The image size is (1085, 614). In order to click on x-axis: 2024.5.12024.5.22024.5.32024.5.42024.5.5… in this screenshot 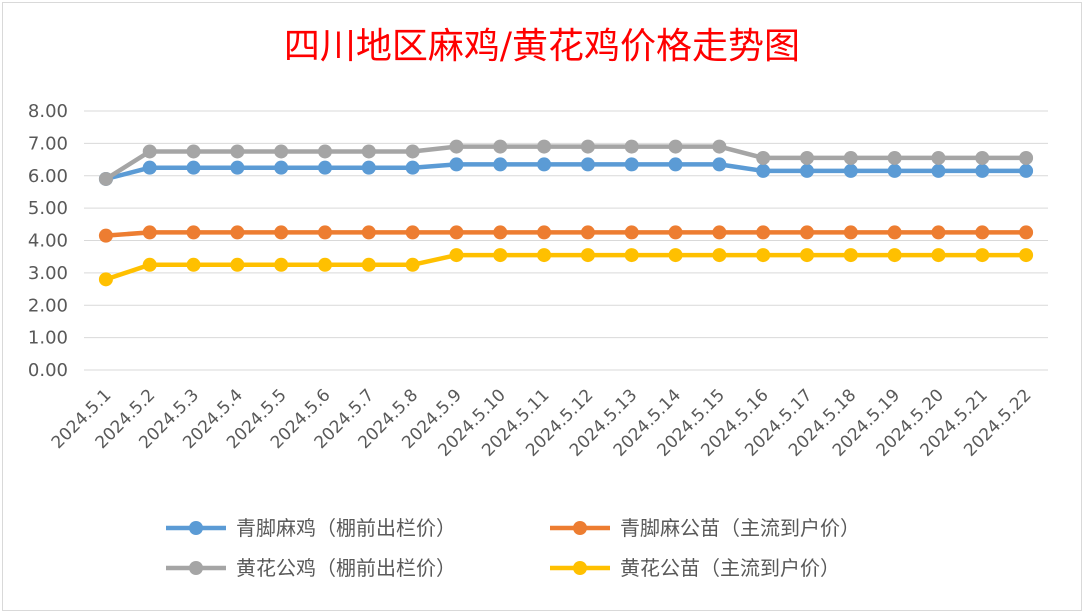, I will do `click(542, 422)`.